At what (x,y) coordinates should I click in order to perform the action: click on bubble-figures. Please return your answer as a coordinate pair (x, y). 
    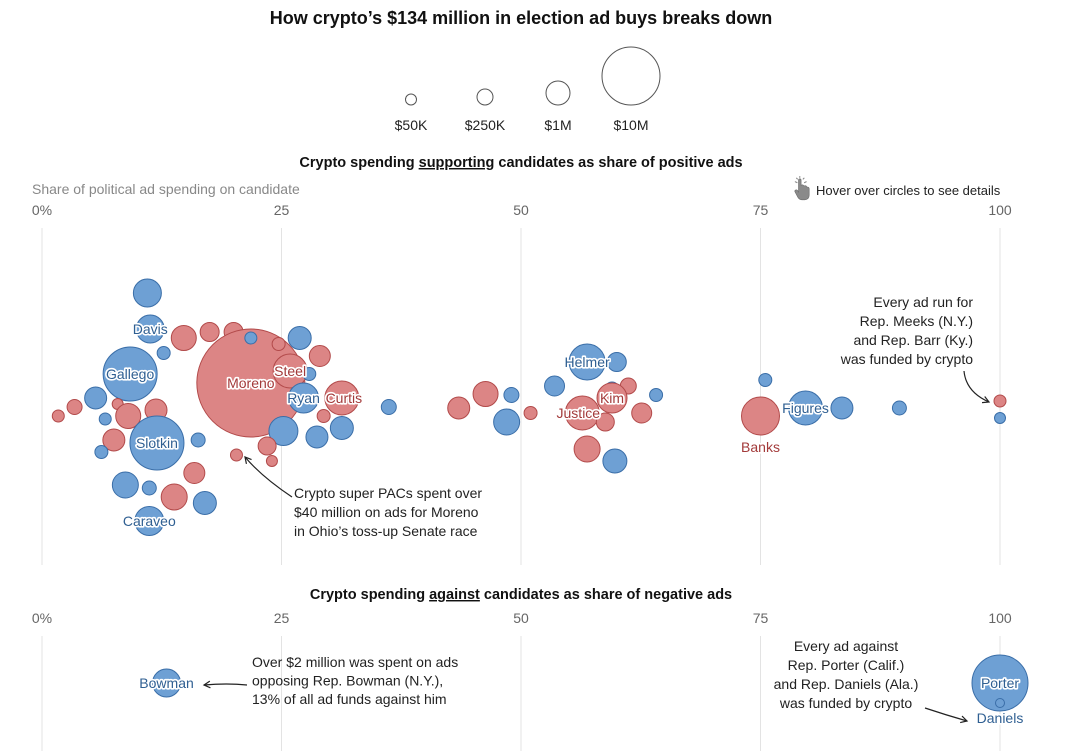
    Looking at the image, I should click on (806, 408).